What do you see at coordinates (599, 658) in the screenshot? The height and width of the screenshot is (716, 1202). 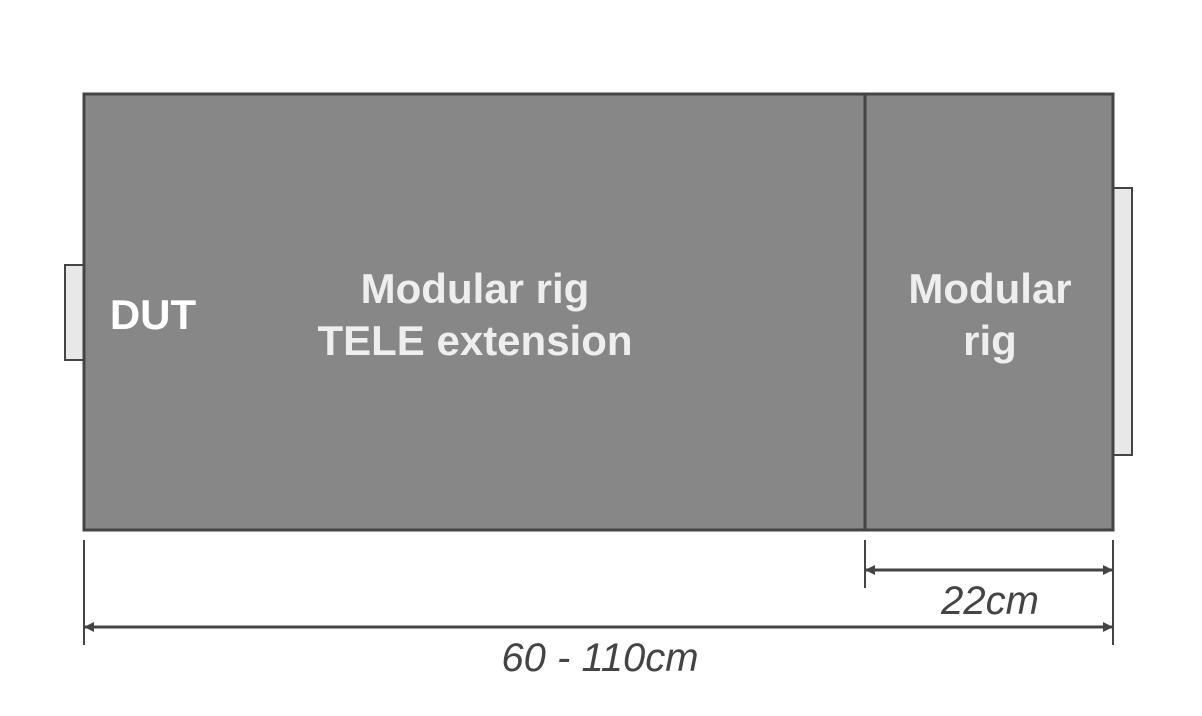 I see `total-length-label: 60 - 110cm` at bounding box center [599, 658].